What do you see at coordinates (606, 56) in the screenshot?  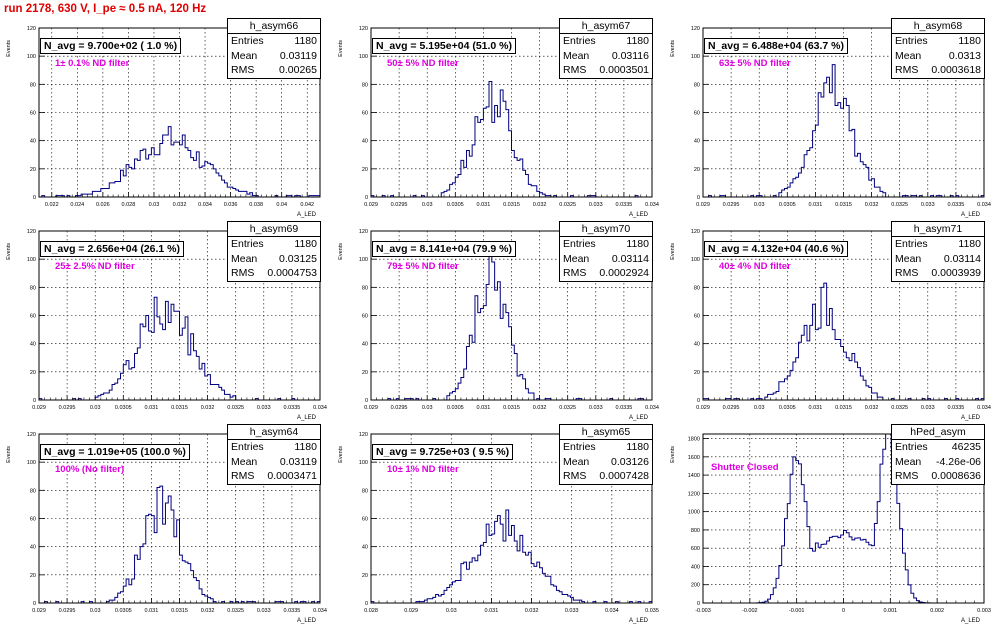 I see `stats-mean: Mean 0.03116` at bounding box center [606, 56].